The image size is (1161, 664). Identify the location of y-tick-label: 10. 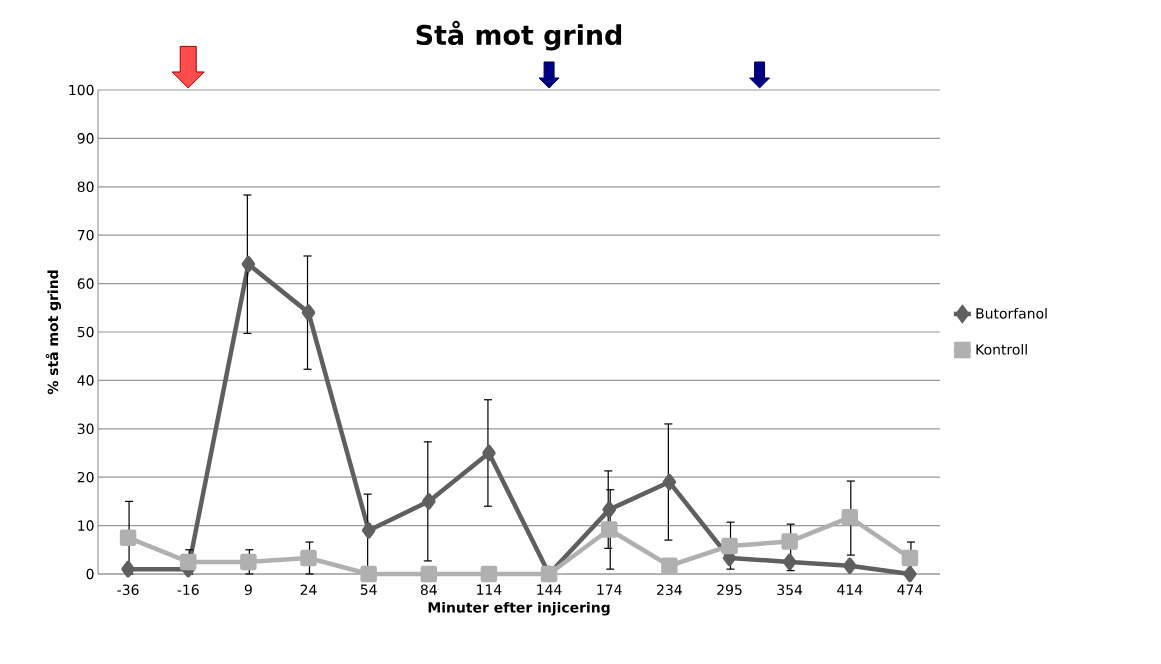
(86, 525).